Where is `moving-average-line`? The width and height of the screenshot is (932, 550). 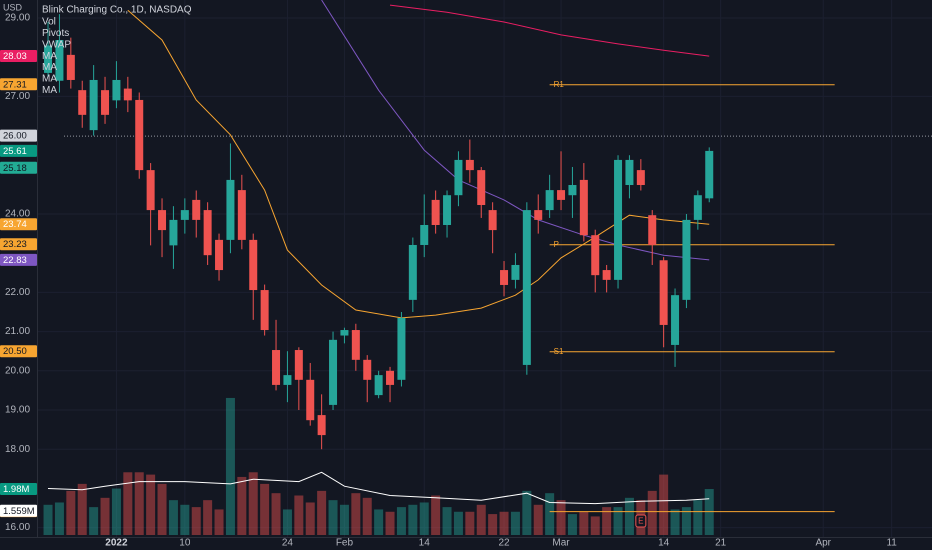 moving-average-line is located at coordinates (549, 30).